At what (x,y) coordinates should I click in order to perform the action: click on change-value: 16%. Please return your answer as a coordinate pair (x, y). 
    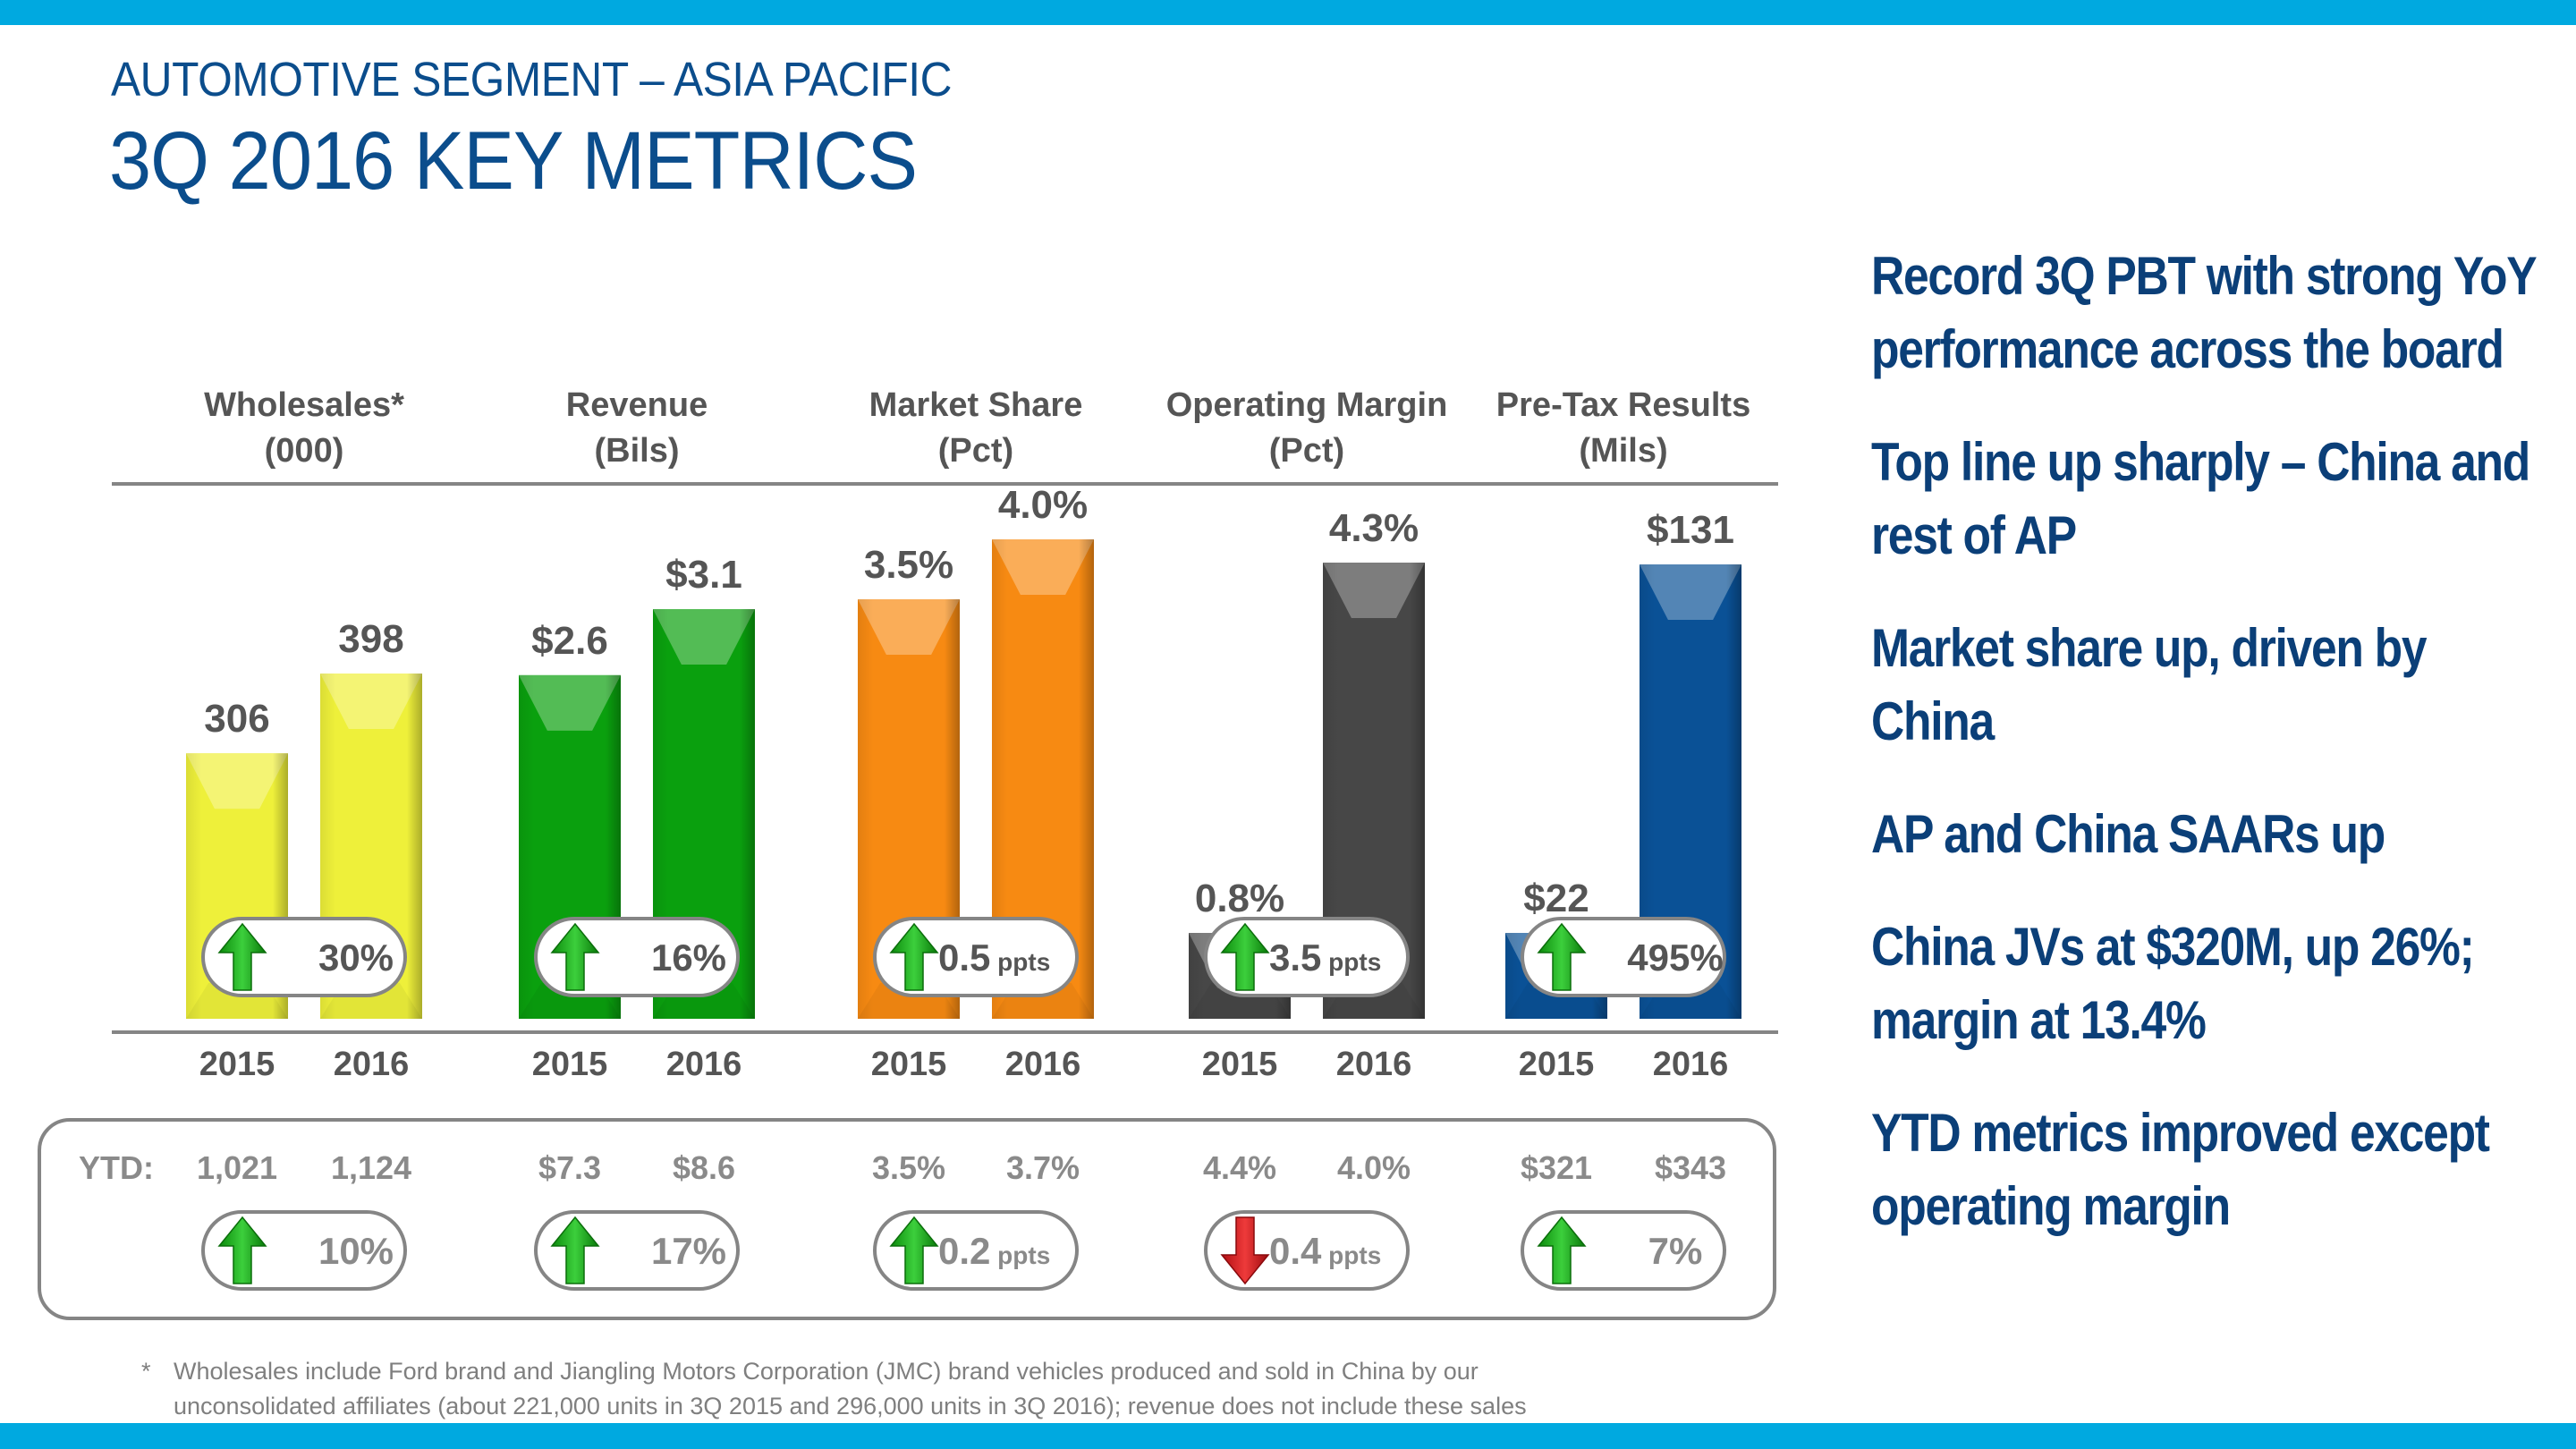
    Looking at the image, I should click on (688, 957).